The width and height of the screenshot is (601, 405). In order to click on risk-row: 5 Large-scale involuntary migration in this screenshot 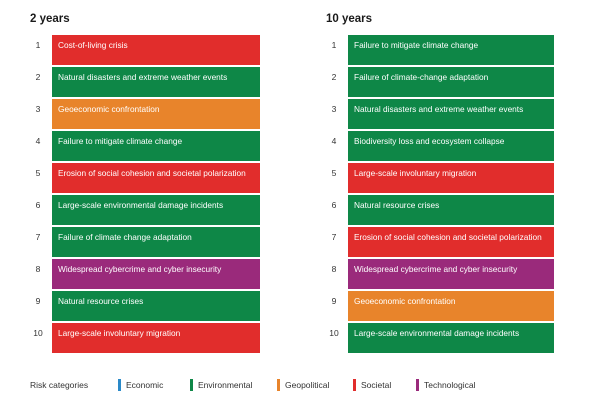, I will do `click(440, 178)`.